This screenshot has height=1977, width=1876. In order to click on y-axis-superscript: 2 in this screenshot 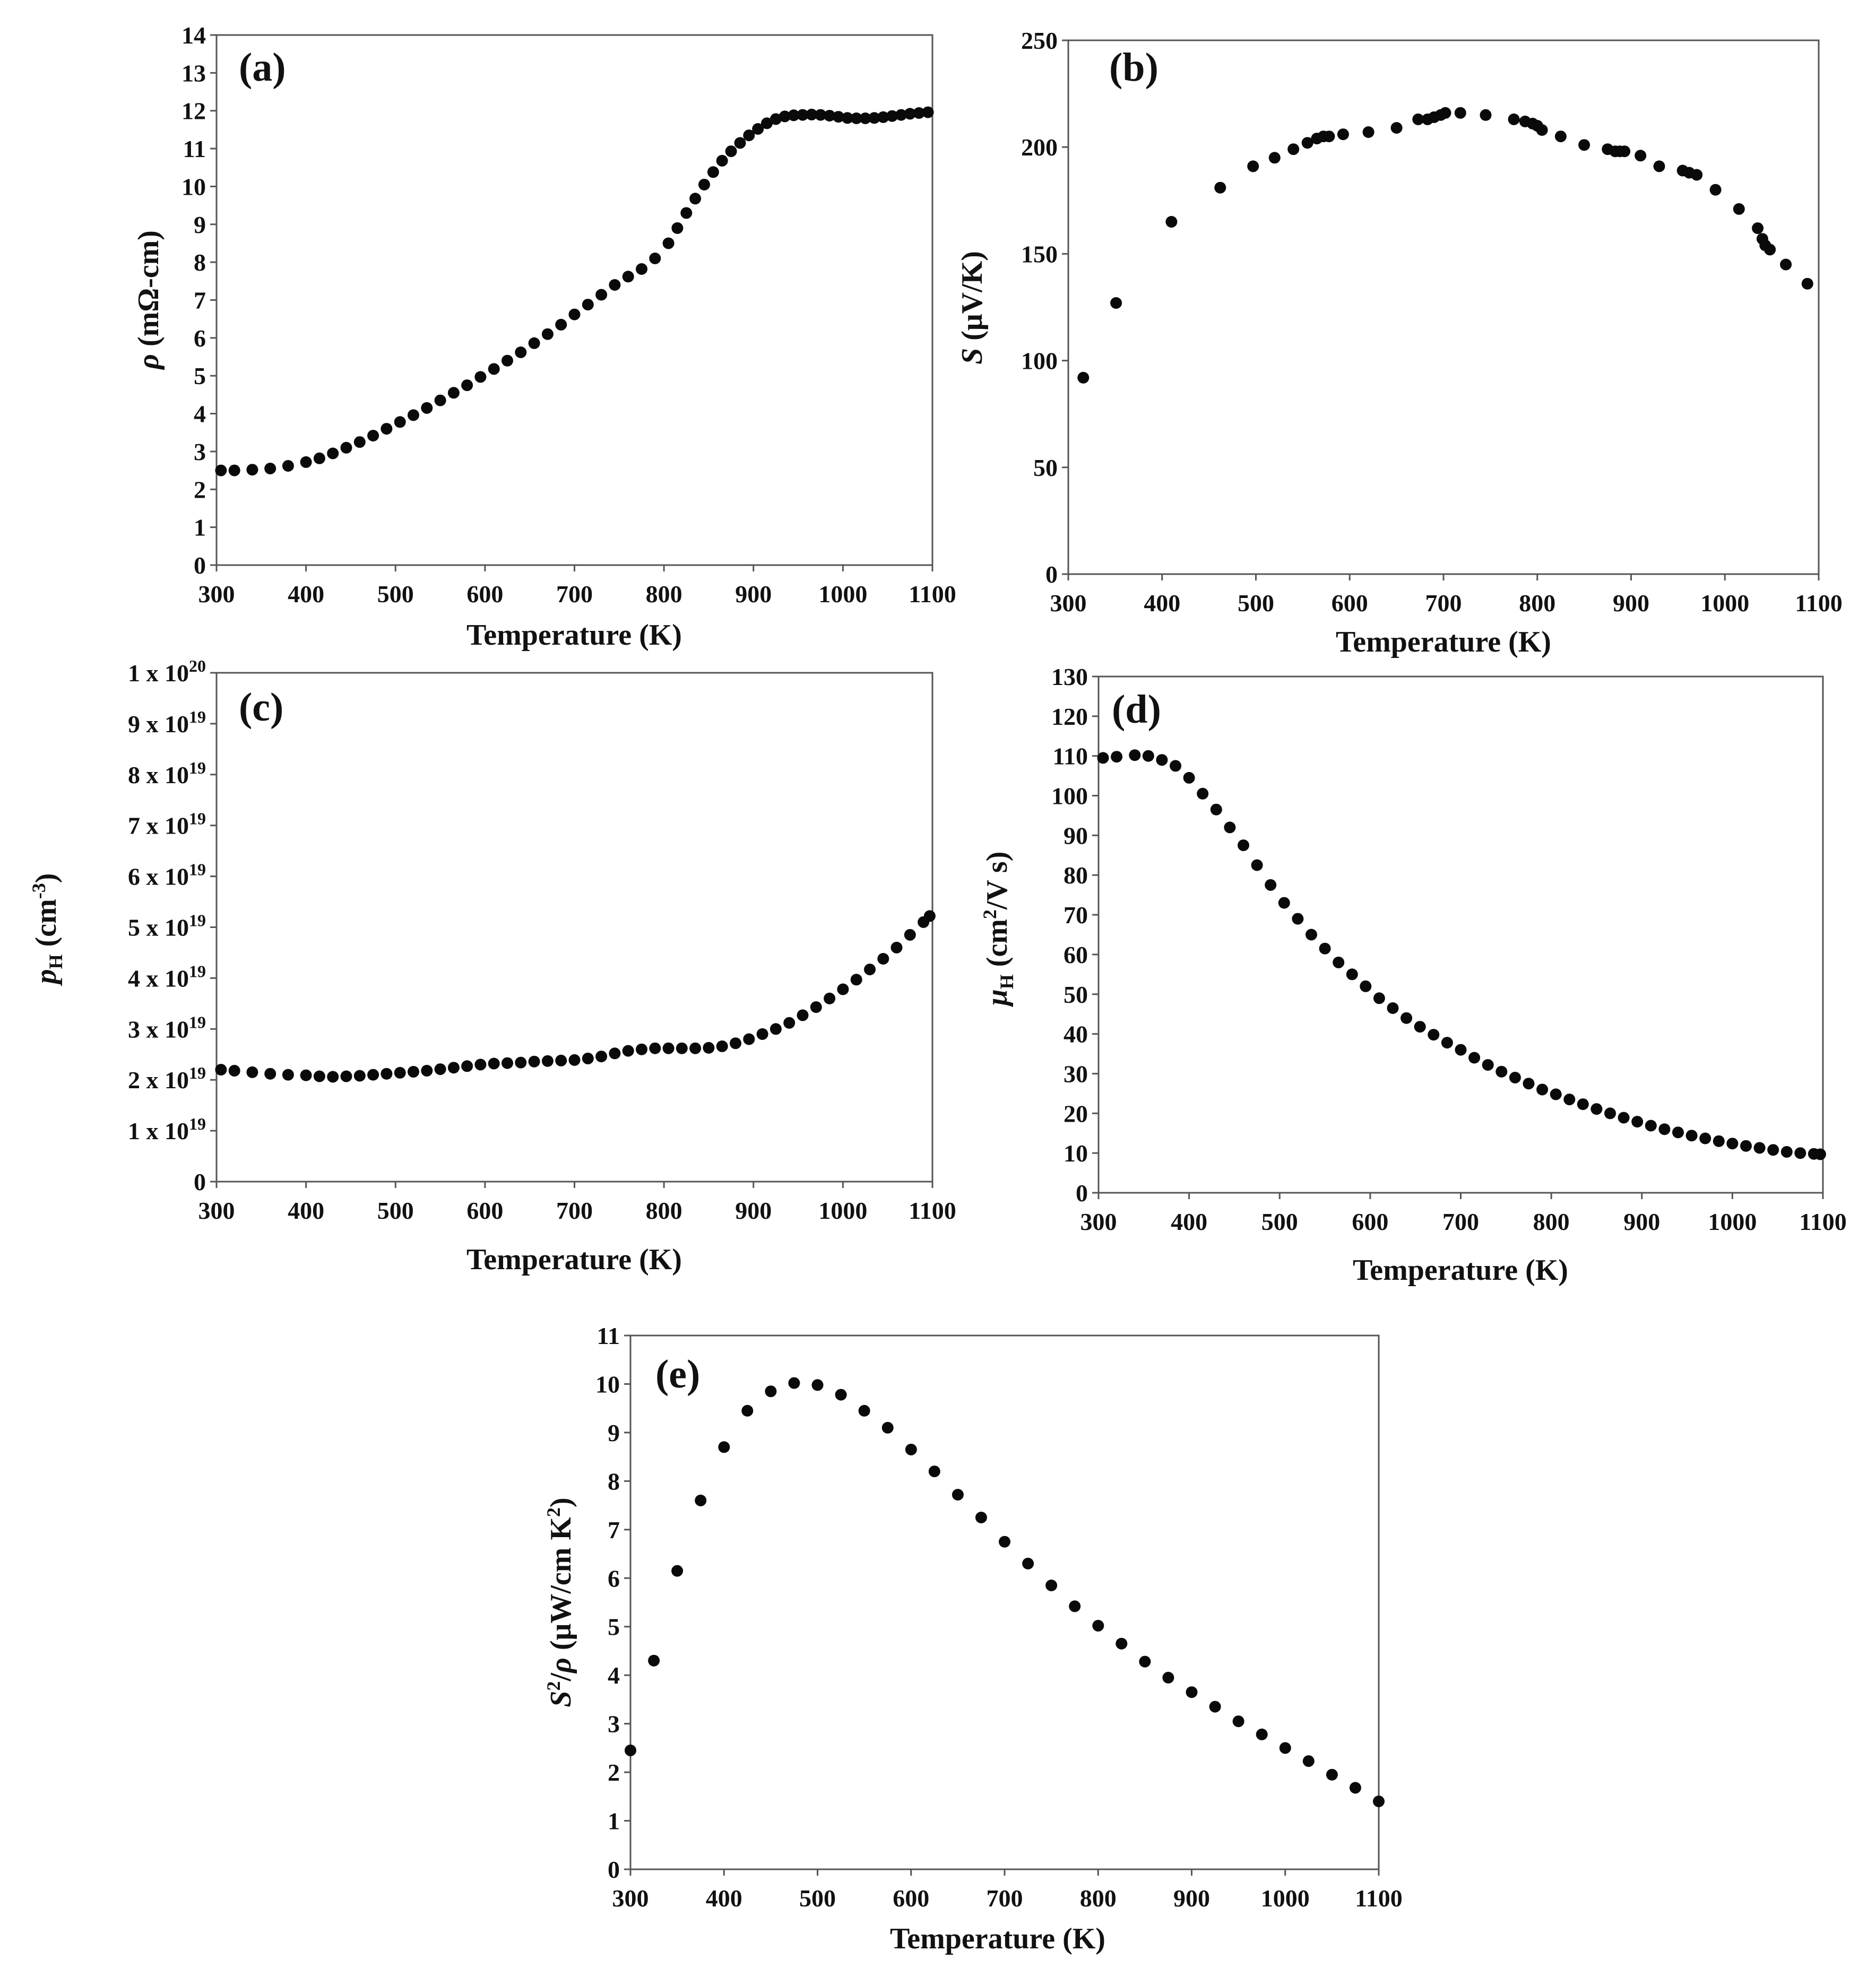, I will do `click(553, 1685)`.